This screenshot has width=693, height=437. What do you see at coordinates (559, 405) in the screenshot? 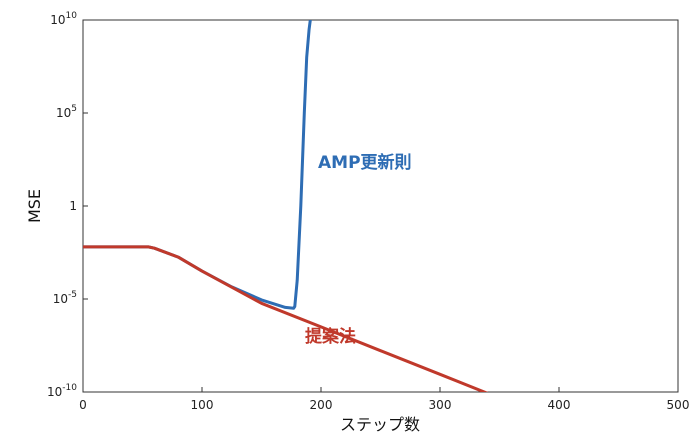
I see `x-tick-label: 400` at bounding box center [559, 405].